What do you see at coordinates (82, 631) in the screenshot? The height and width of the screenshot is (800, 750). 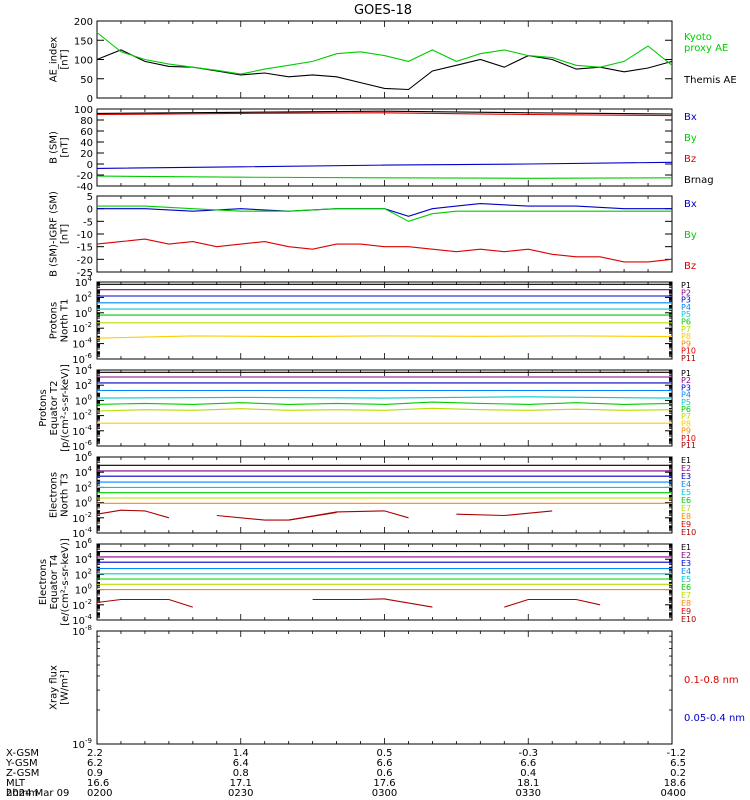 I see `y-tick-label: 10⁻⁸` at bounding box center [82, 631].